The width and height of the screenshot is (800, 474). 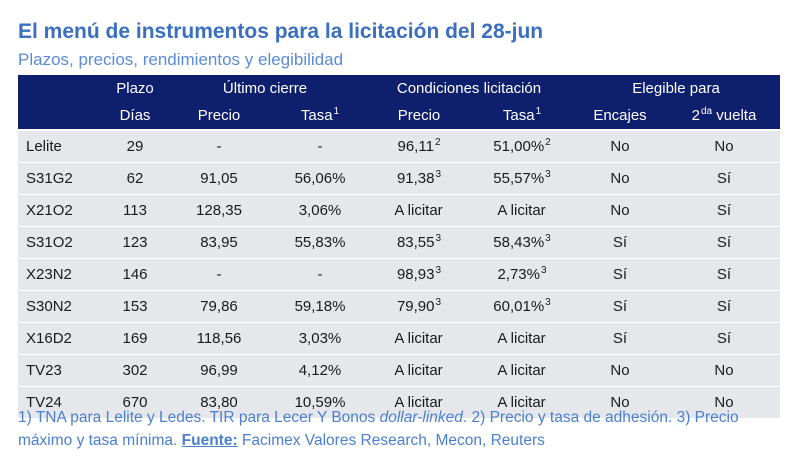 I want to click on table-row: S31G2 62 91,05 56,06% 91,383 55,57%3 No Sí, so click(x=399, y=178).